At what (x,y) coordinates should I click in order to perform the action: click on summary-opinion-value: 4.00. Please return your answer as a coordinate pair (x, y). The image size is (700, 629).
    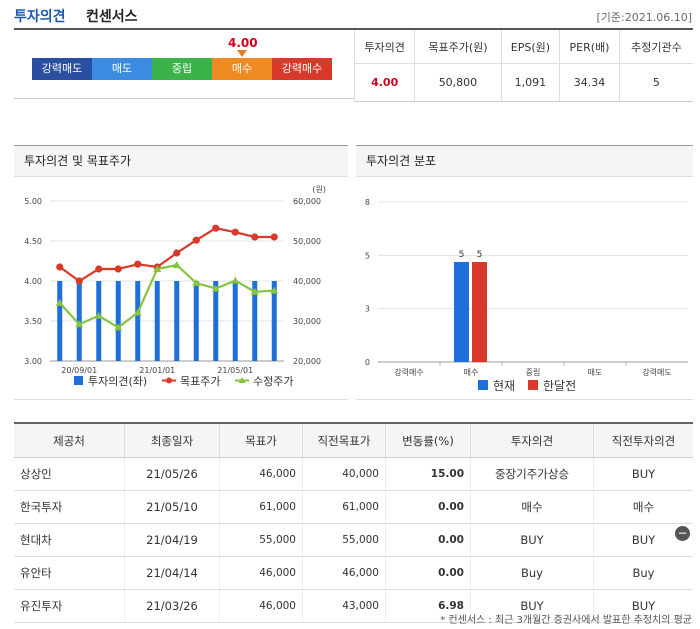
    Looking at the image, I should click on (384, 82).